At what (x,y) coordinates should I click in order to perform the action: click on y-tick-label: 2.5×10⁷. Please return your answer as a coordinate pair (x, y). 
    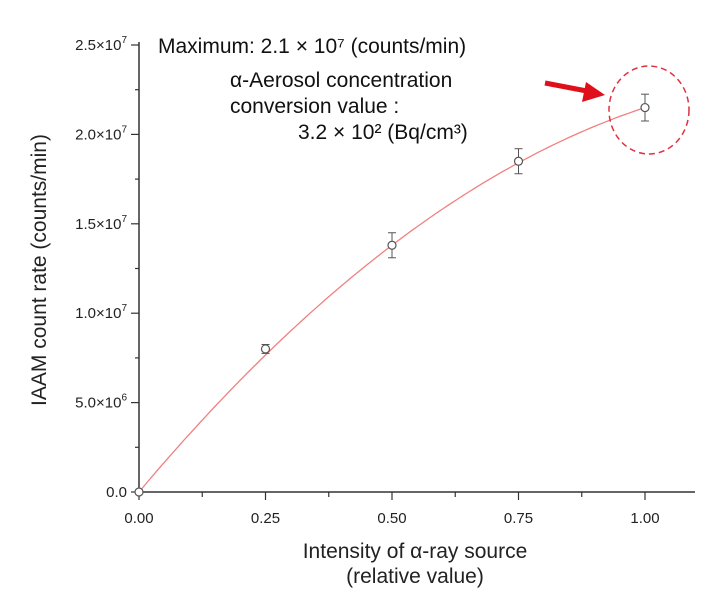
    Looking at the image, I should click on (101, 44).